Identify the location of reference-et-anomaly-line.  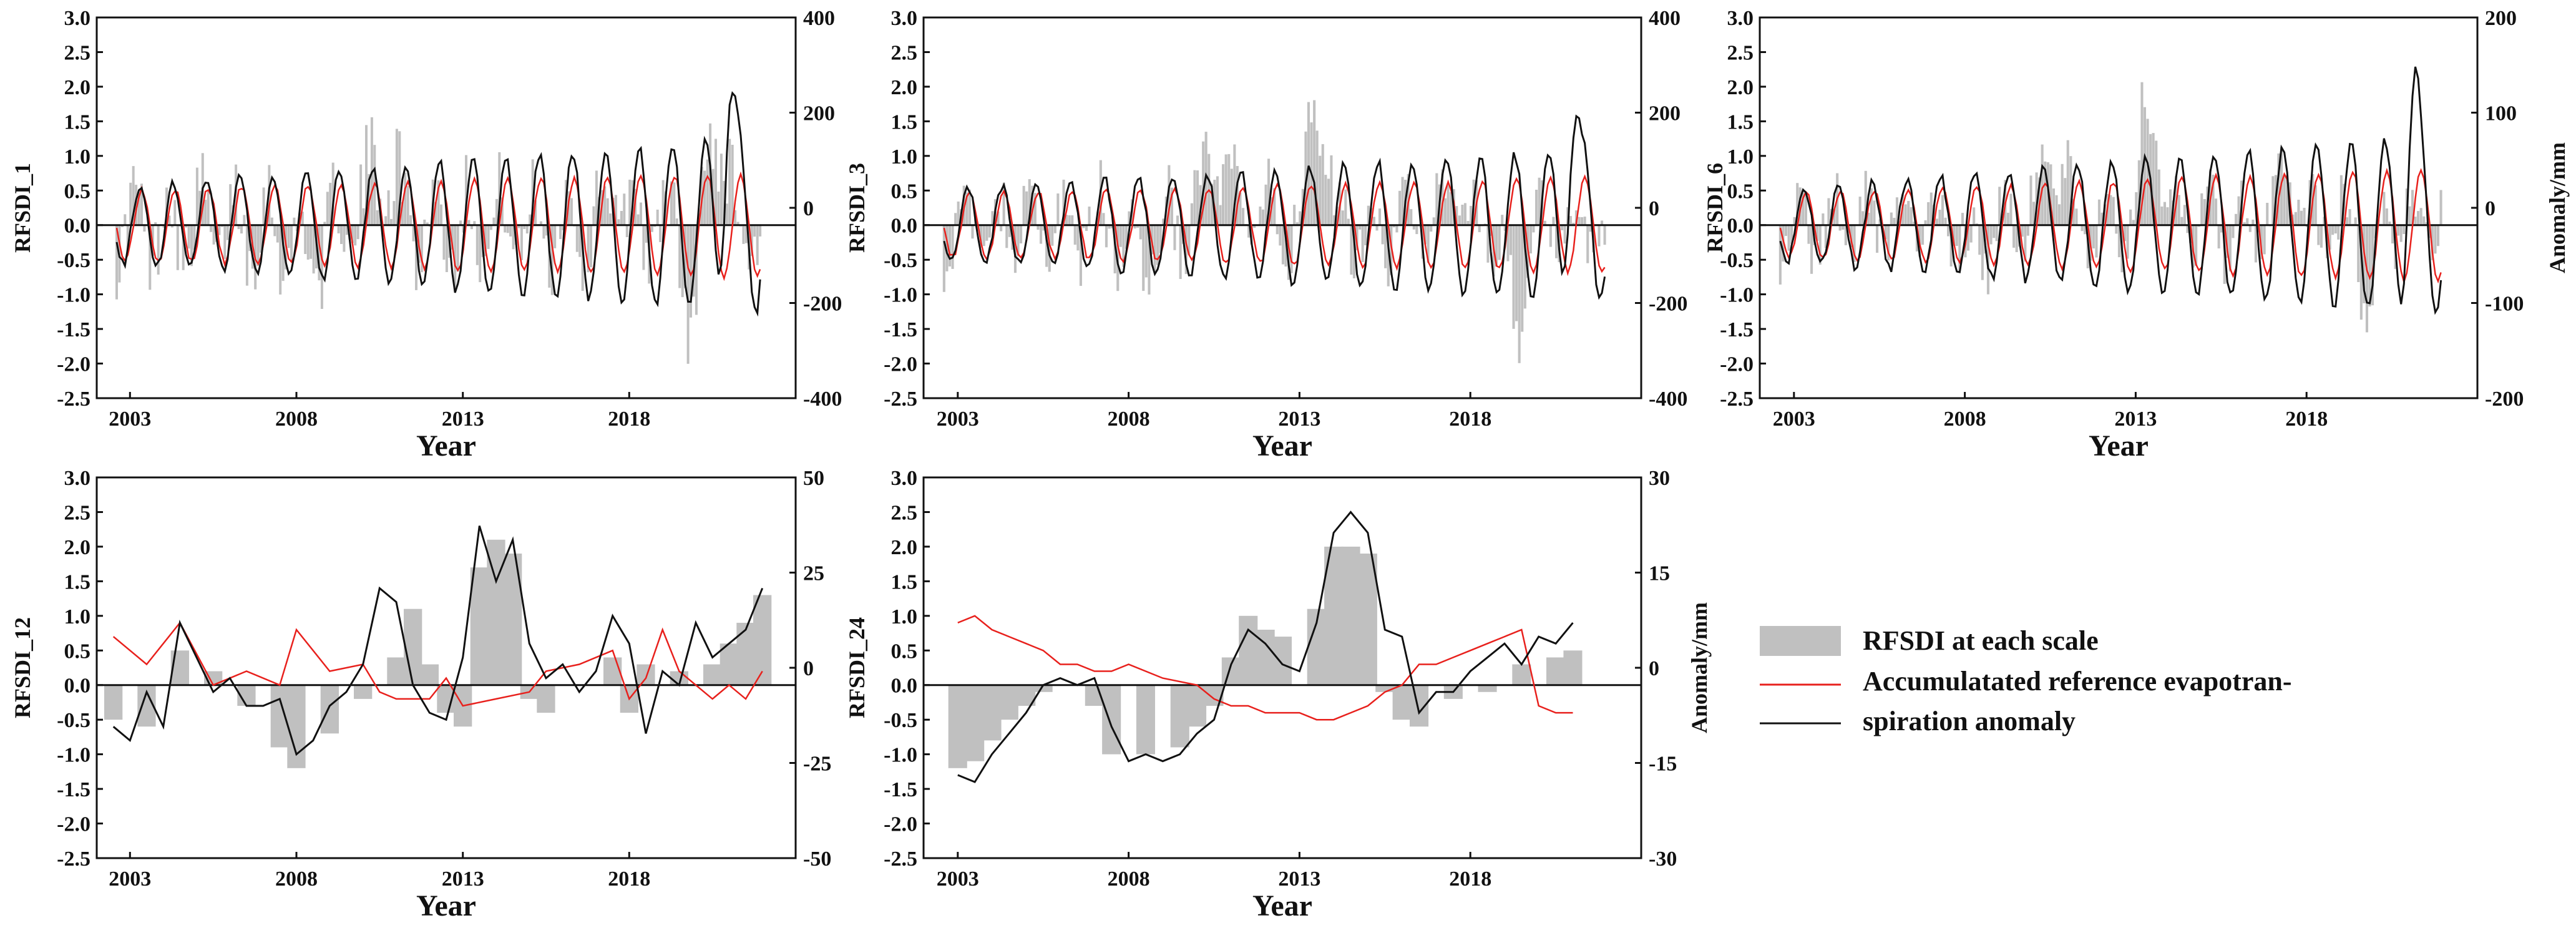
(437, 664).